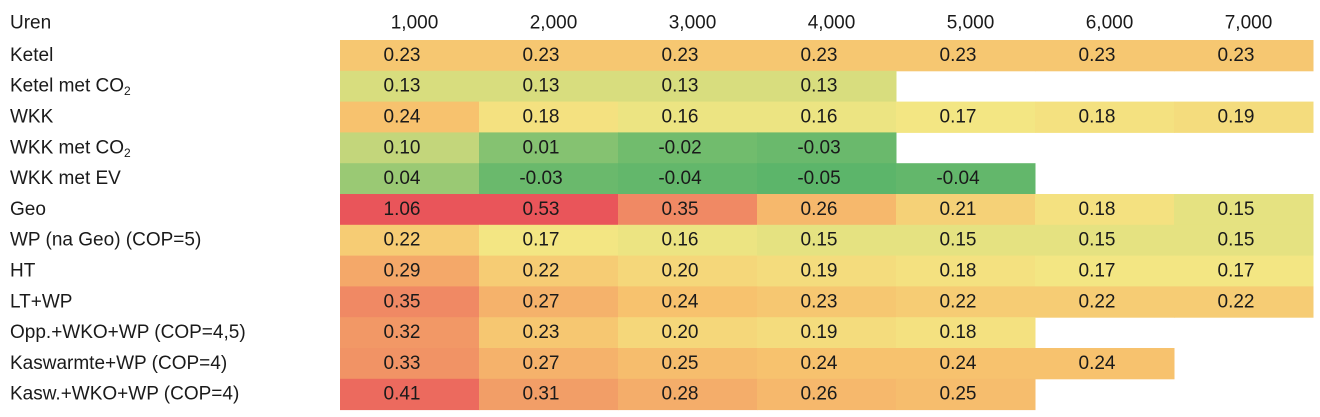 This screenshot has width=1320, height=417. Describe the element at coordinates (541, 209) in the screenshot. I see `cell-value: 0.53` at that location.